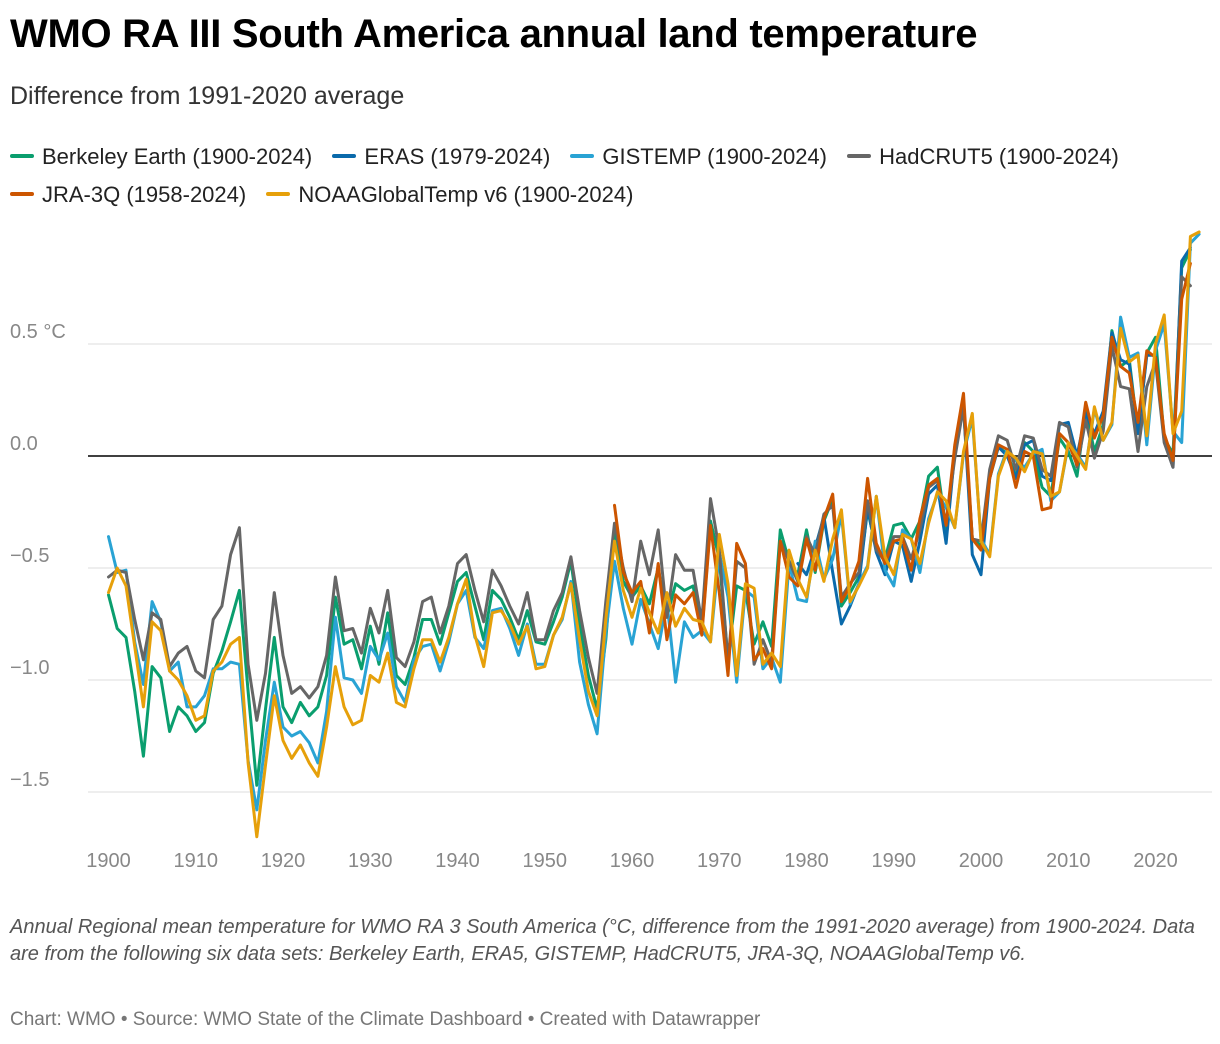 This screenshot has width=1220, height=1044. I want to click on x-tick-label: 1920, so click(283, 861).